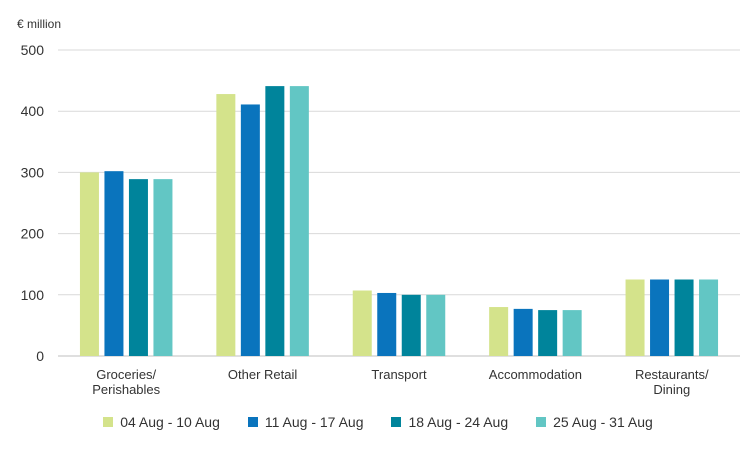 The image size is (756, 450). I want to click on legend-label: 04 Aug - 10 Aug, so click(170, 422).